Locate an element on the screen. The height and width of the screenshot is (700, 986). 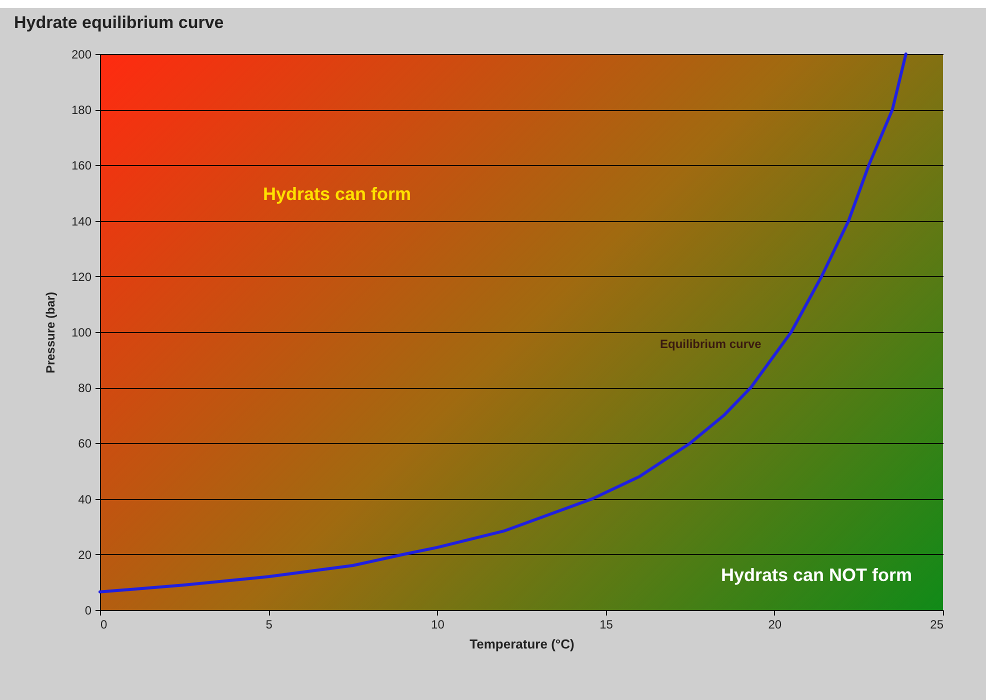
y-tick-label: 60 is located at coordinates (85, 443).